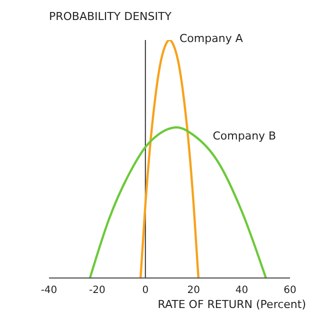 Image resolution: width=328 pixels, height=327 pixels. I want to click on series-label: Company A, so click(212, 38).